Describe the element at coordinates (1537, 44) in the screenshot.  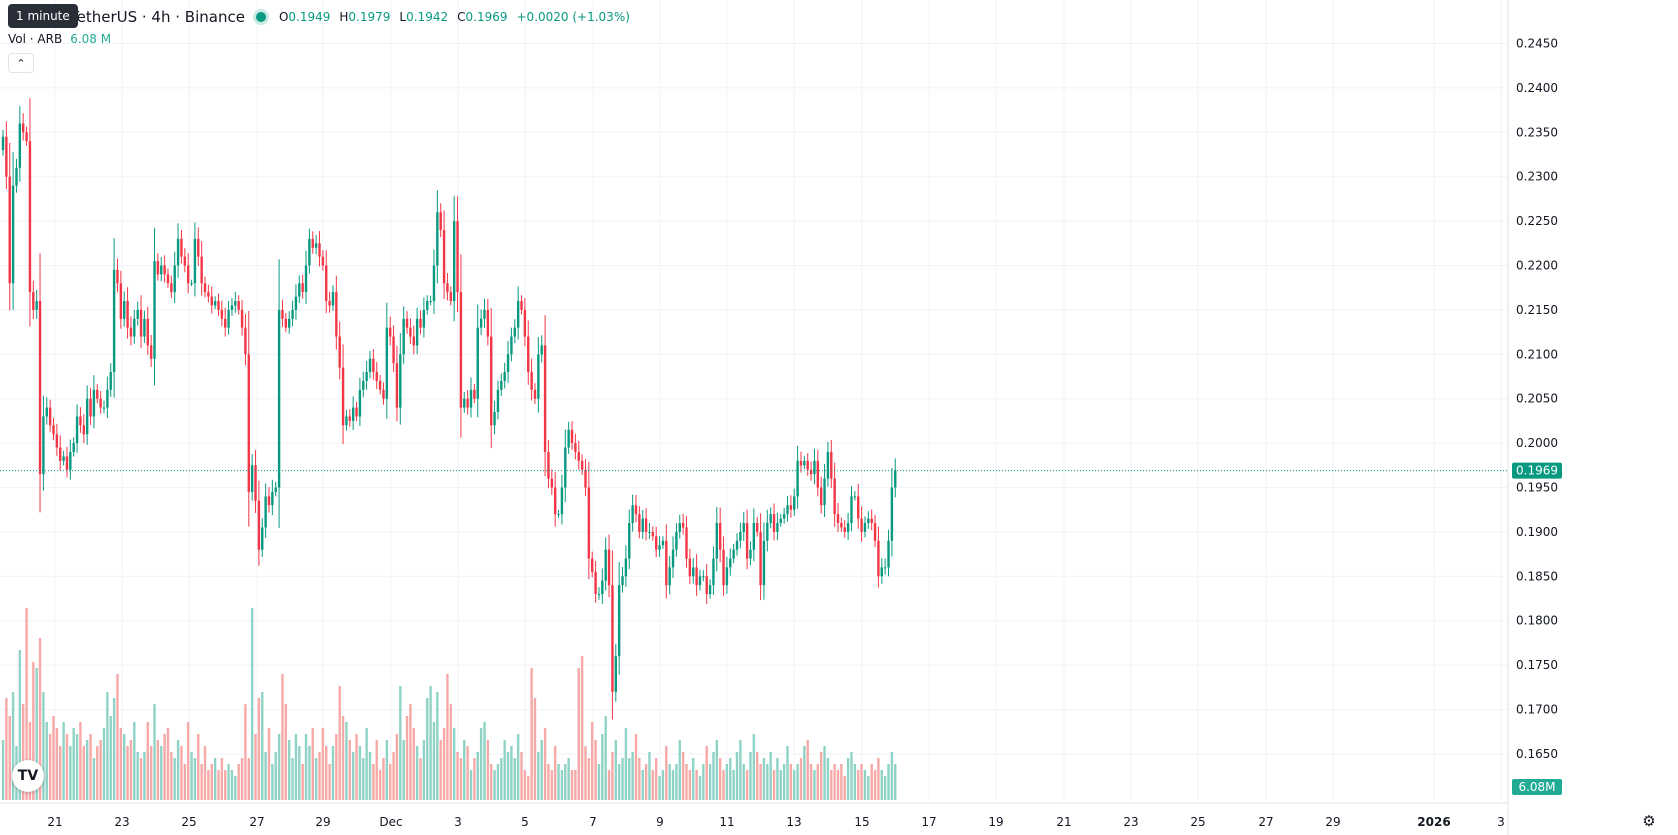
I see `price-tick-label: 0.2450` at that location.